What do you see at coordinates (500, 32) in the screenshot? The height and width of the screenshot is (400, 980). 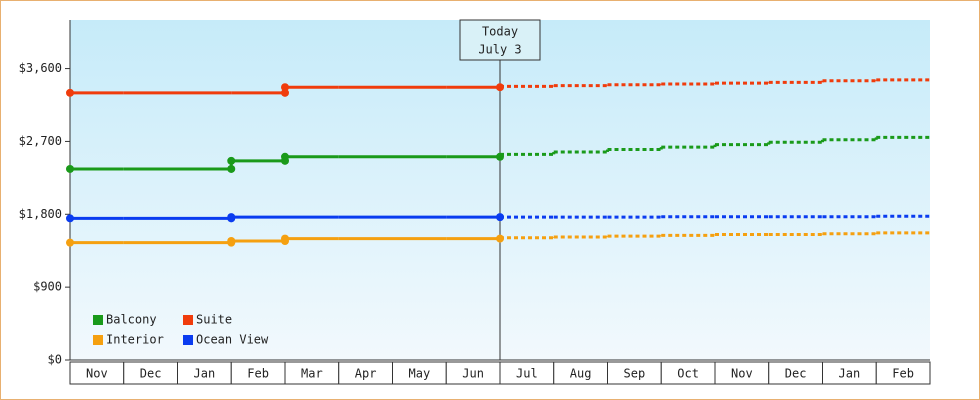 I see `today-label: Today` at bounding box center [500, 32].